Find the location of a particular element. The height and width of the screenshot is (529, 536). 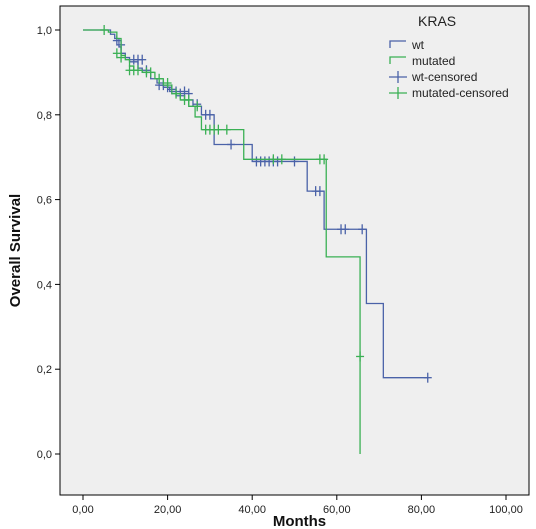

x-axis-title: Months is located at coordinates (299, 521).